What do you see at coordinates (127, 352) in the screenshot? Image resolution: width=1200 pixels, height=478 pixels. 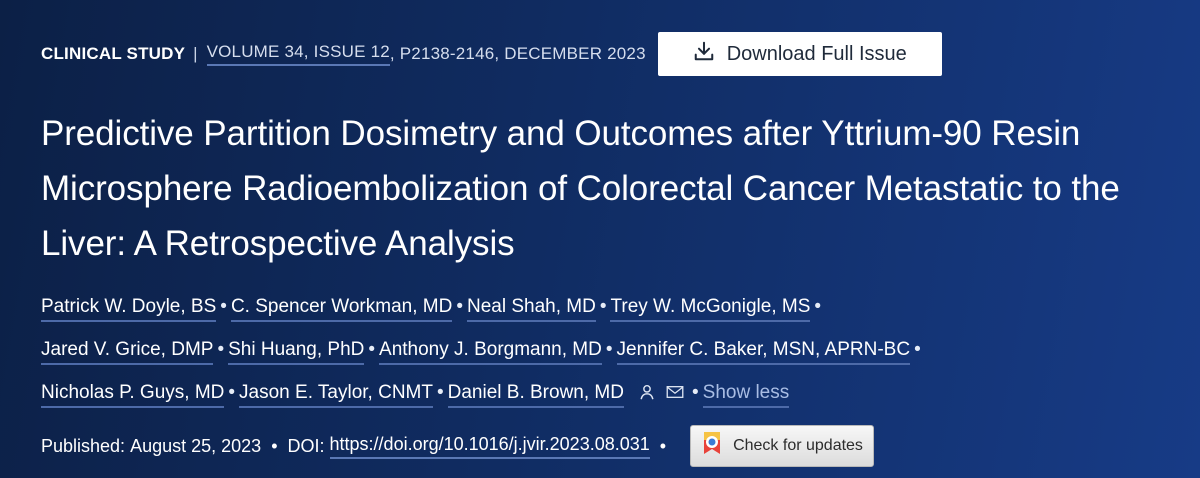 I see `author-link: Jared V. Grice, DMP` at bounding box center [127, 352].